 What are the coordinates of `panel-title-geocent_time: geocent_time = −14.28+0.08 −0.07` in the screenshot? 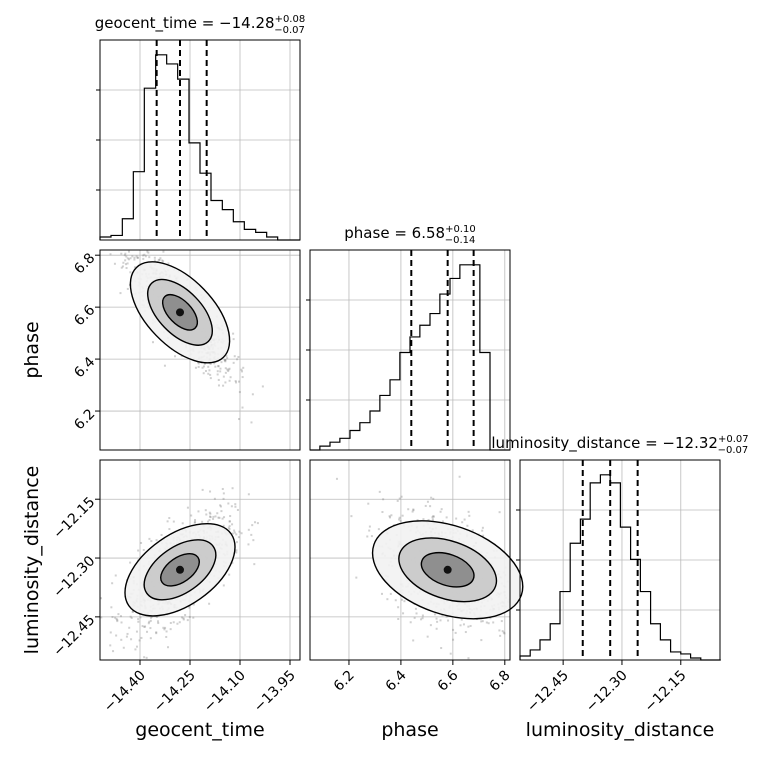 It's located at (200, 25).